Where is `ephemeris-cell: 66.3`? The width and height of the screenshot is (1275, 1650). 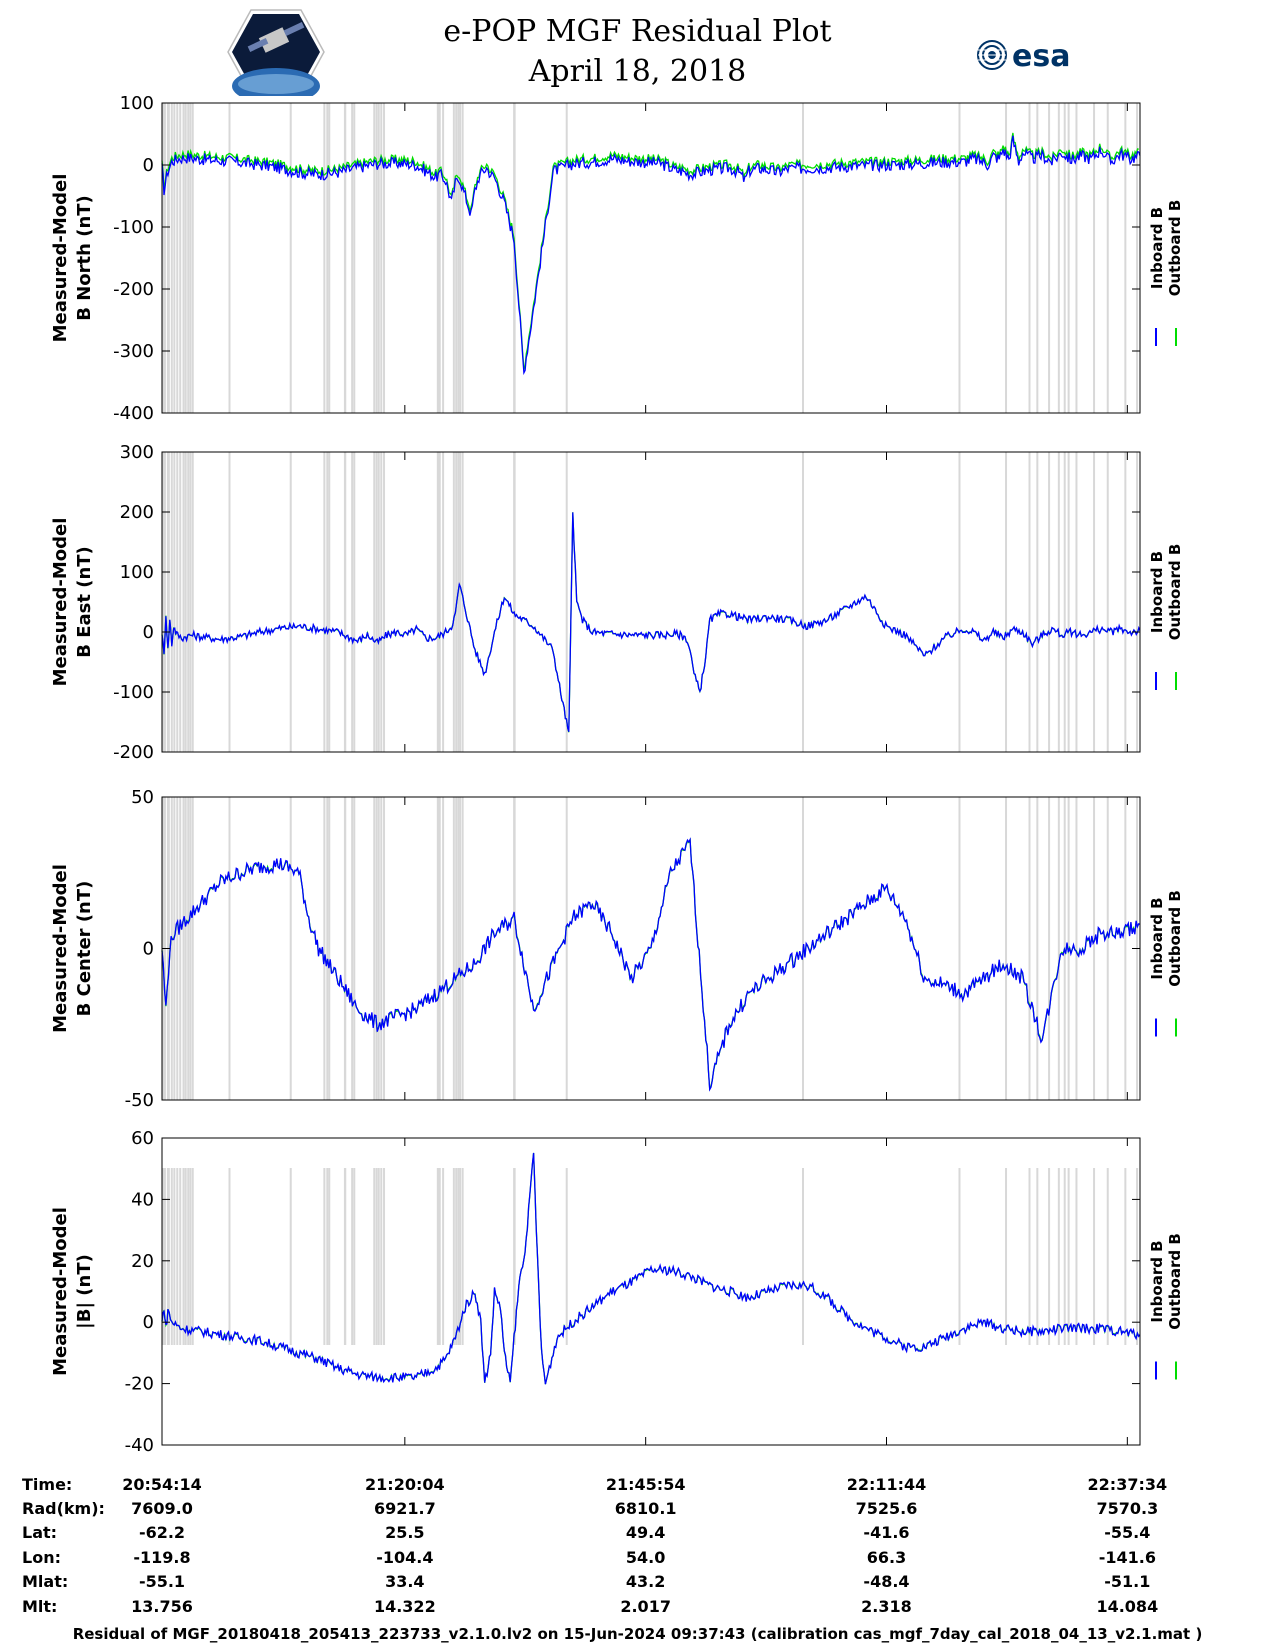
ephemeris-cell: 66.3 is located at coordinates (886, 1557).